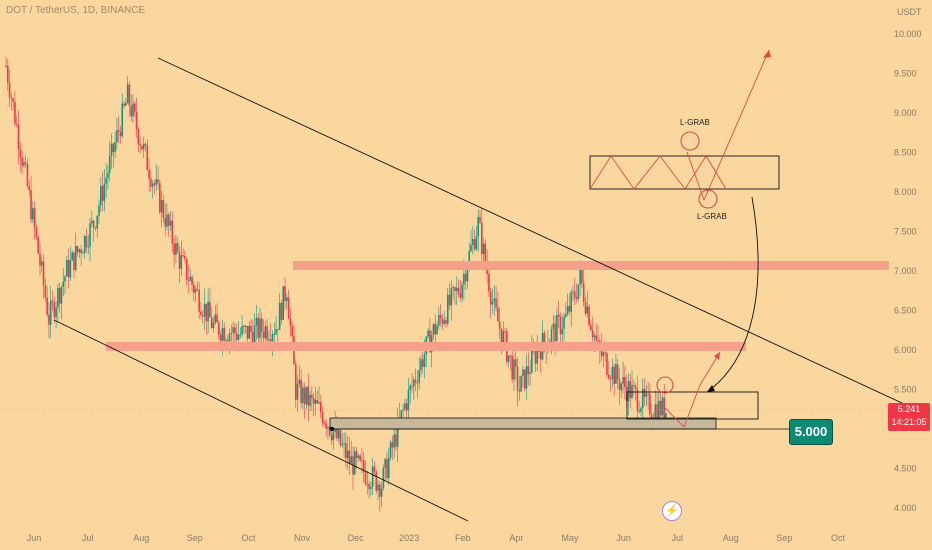  What do you see at coordinates (672, 511) in the screenshot?
I see `lightning-icon: ⚡` at bounding box center [672, 511].